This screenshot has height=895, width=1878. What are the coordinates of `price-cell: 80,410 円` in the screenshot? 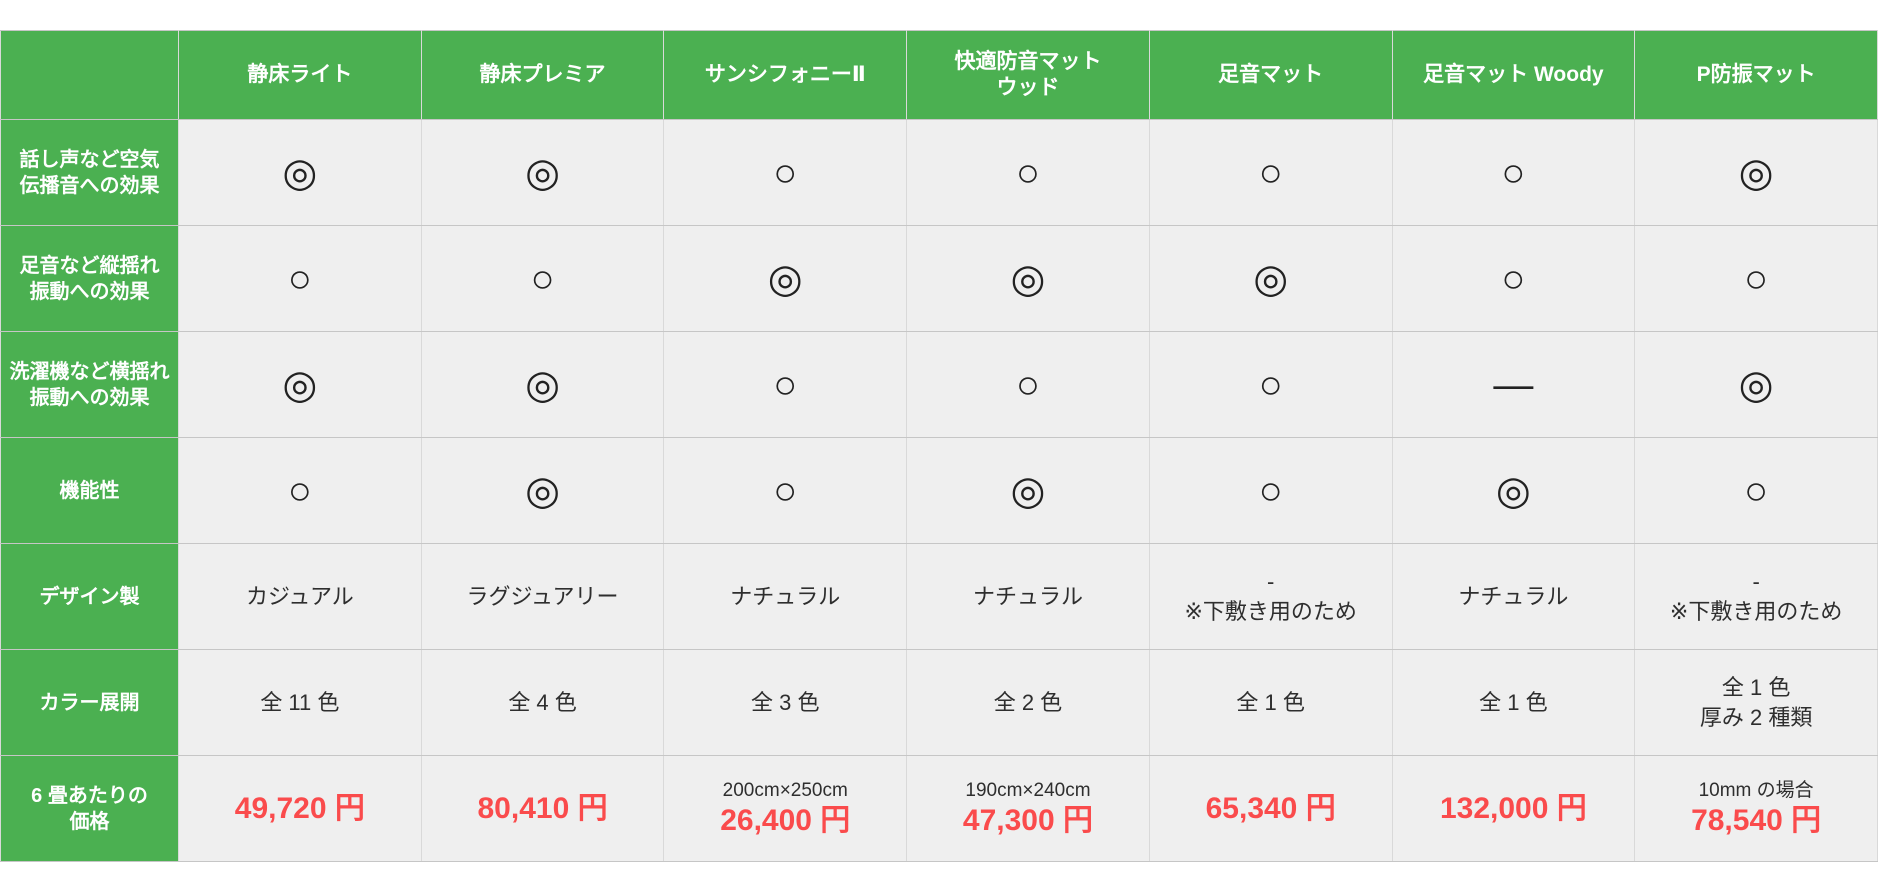 It's located at (542, 808).